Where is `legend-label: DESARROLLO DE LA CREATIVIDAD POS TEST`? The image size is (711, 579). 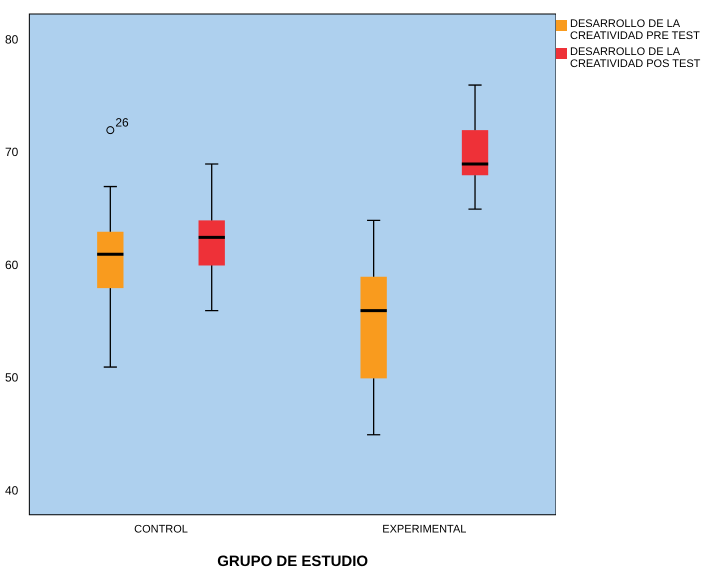 legend-label: DESARROLLO DE LA CREATIVIDAD POS TEST is located at coordinates (636, 58).